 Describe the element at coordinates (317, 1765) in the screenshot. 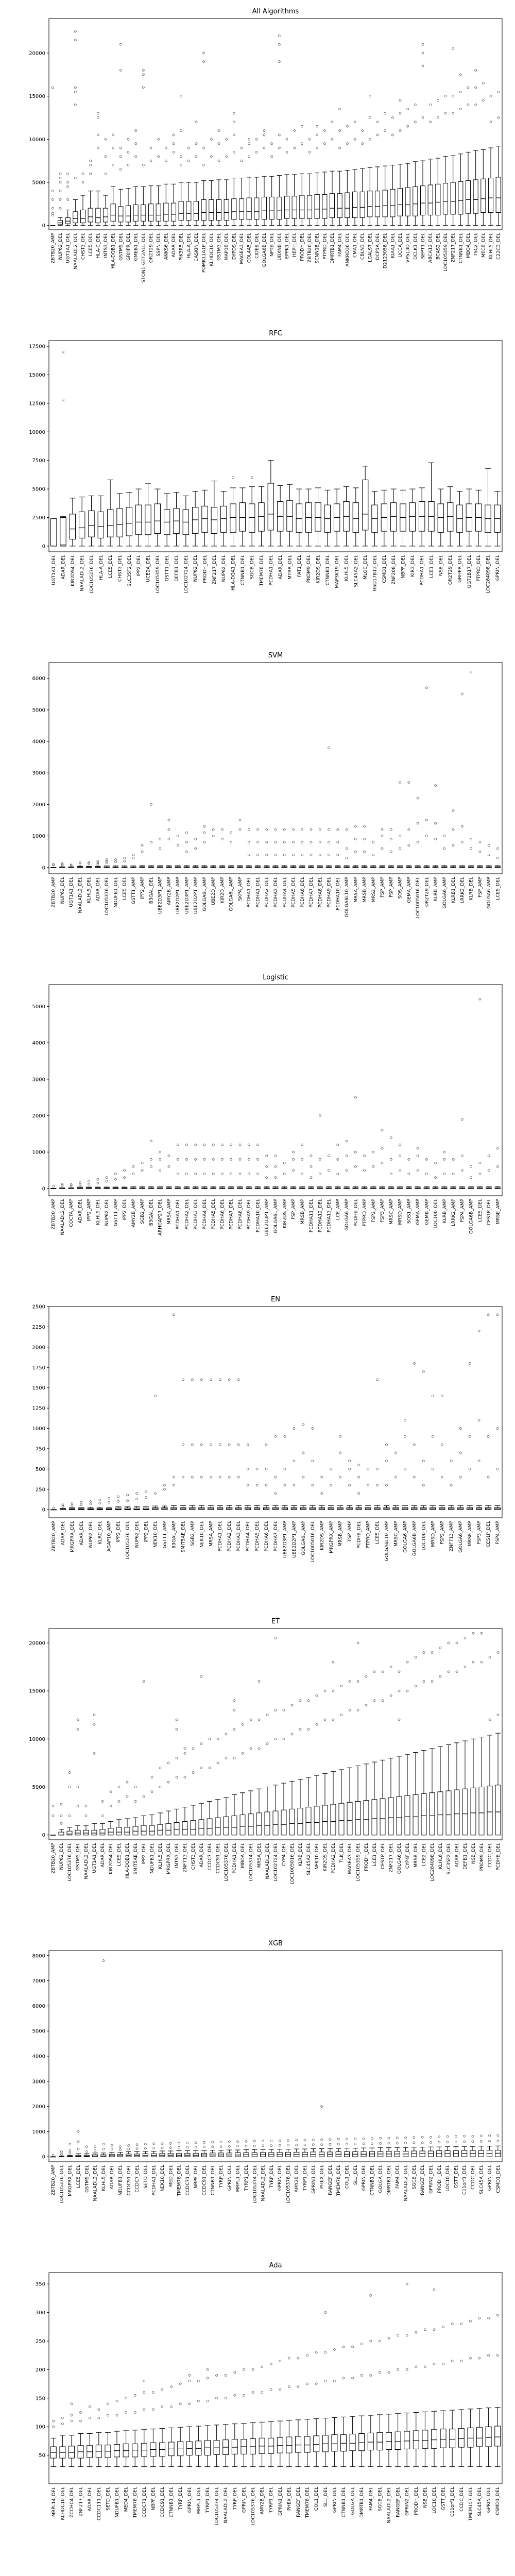

I see `box-NEK10_DEL` at that location.